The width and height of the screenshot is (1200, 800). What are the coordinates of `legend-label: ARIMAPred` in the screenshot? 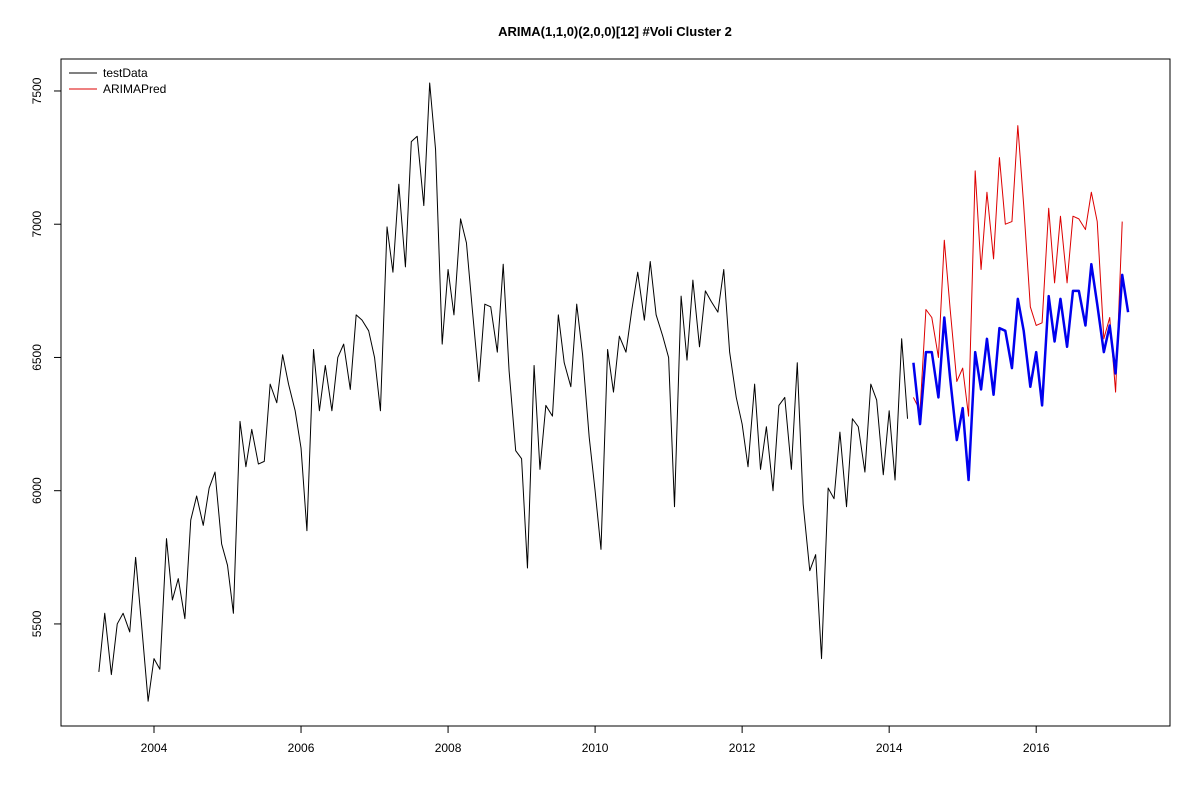 It's located at (134, 89).